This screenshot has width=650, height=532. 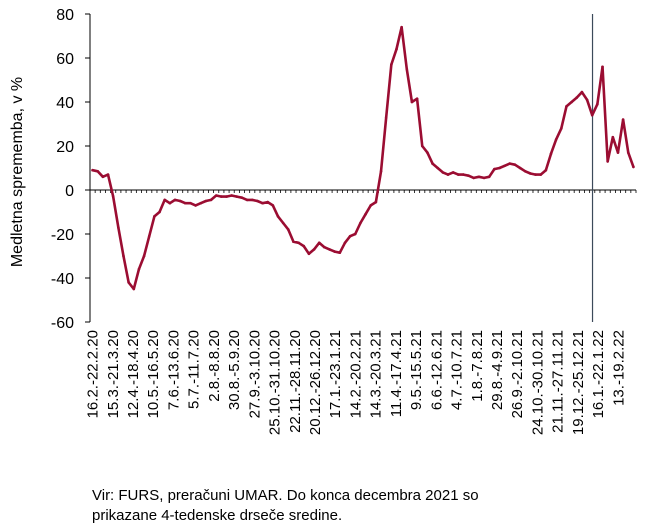 What do you see at coordinates (355, 374) in the screenshot?
I see `x-tick-label: 14.2.-20.2.21` at bounding box center [355, 374].